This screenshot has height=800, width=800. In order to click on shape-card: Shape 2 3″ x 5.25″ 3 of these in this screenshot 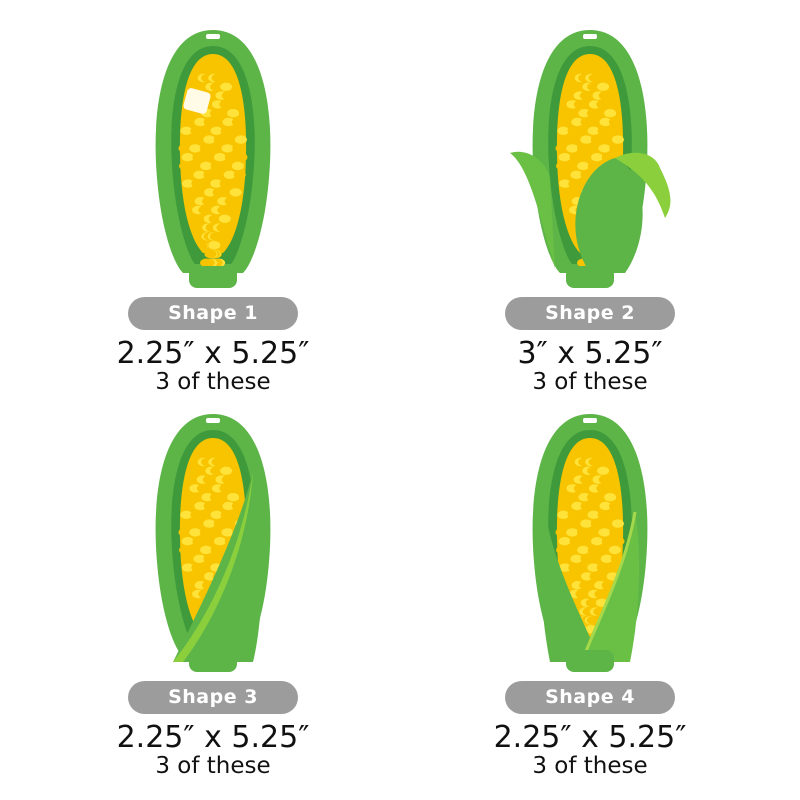, I will do `click(590, 211)`.